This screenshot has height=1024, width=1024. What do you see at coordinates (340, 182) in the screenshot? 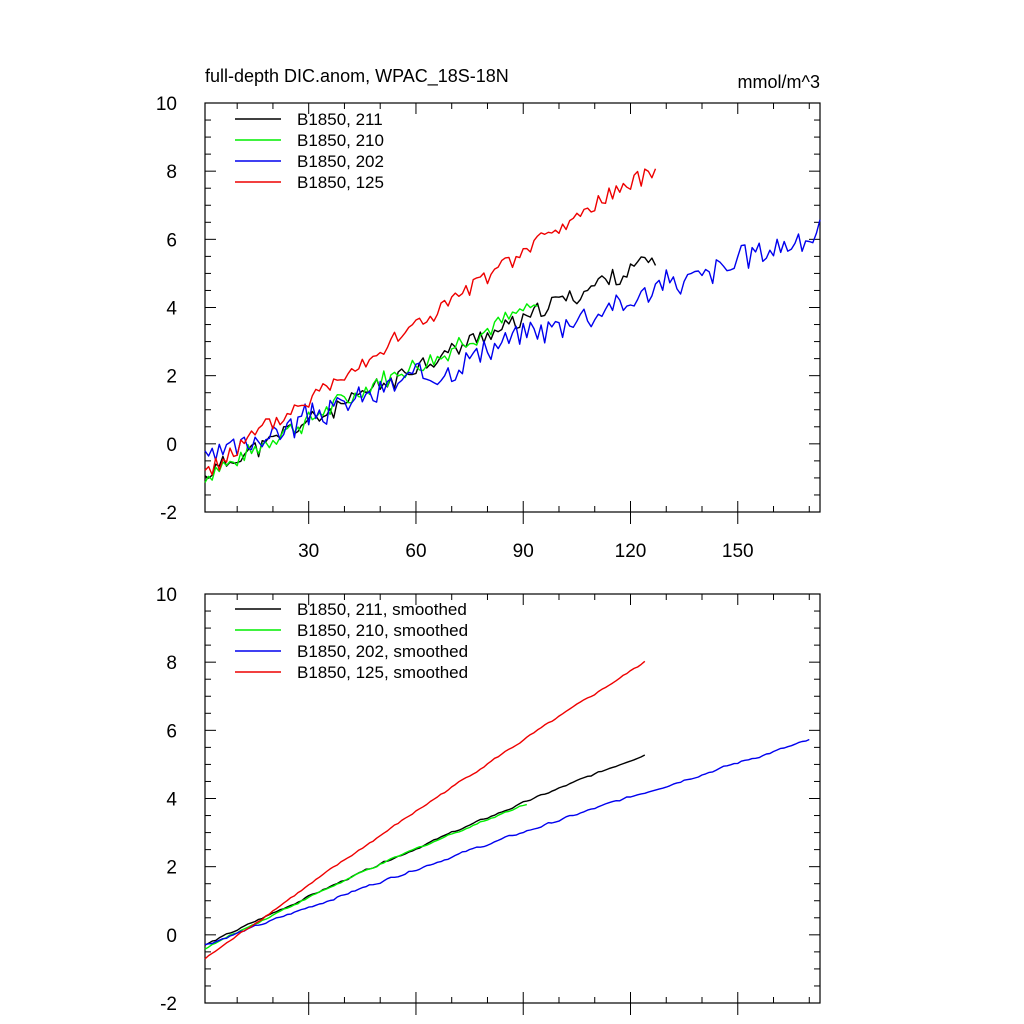
I see `legend-label: B1850, 125` at bounding box center [340, 182].